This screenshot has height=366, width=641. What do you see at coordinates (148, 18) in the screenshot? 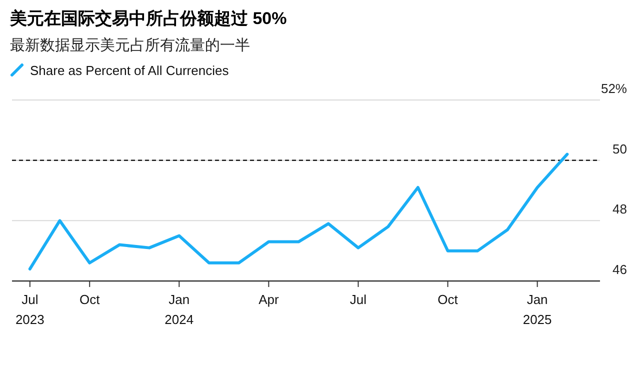
I see `title: 美元在国际交易中所占份额超过 50%` at bounding box center [148, 18].